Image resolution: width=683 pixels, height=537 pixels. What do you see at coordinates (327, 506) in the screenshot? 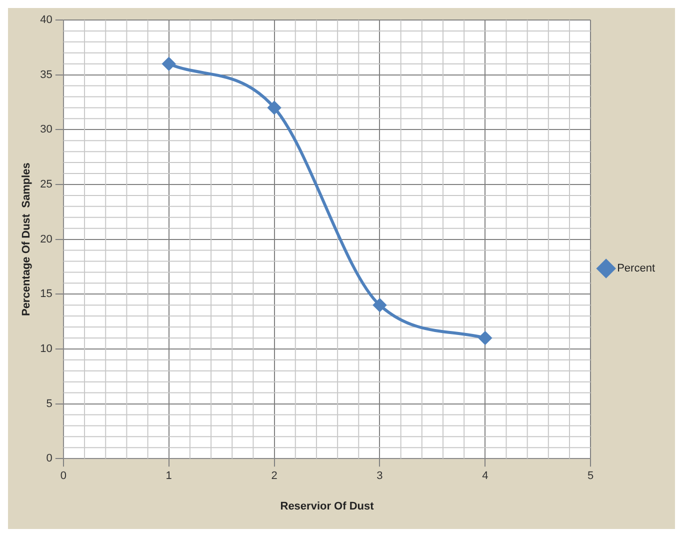
I see `x-axis-title: Reservior Of Dust` at bounding box center [327, 506].